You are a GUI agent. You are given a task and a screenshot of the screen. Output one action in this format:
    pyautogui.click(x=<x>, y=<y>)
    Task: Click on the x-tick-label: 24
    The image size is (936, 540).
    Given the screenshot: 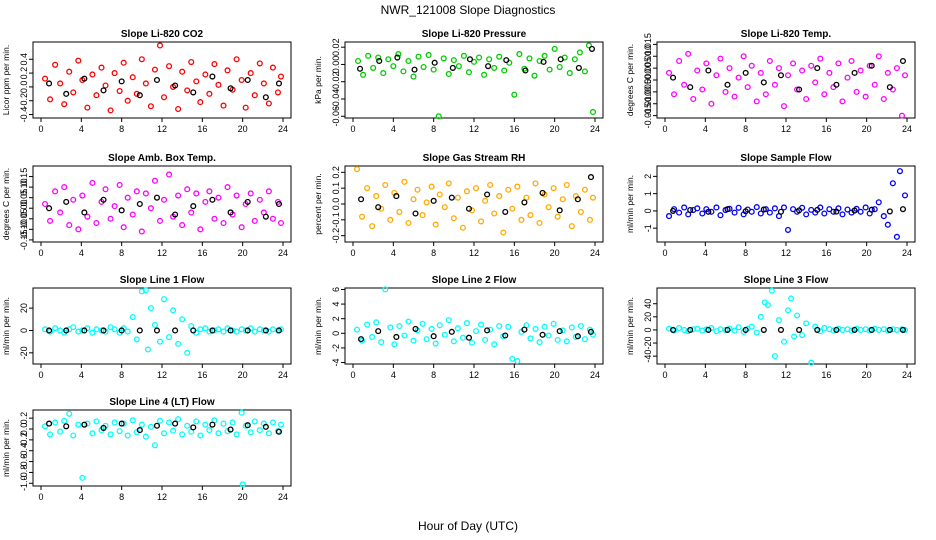 What is the action you would take?
    pyautogui.click(x=907, y=129)
    